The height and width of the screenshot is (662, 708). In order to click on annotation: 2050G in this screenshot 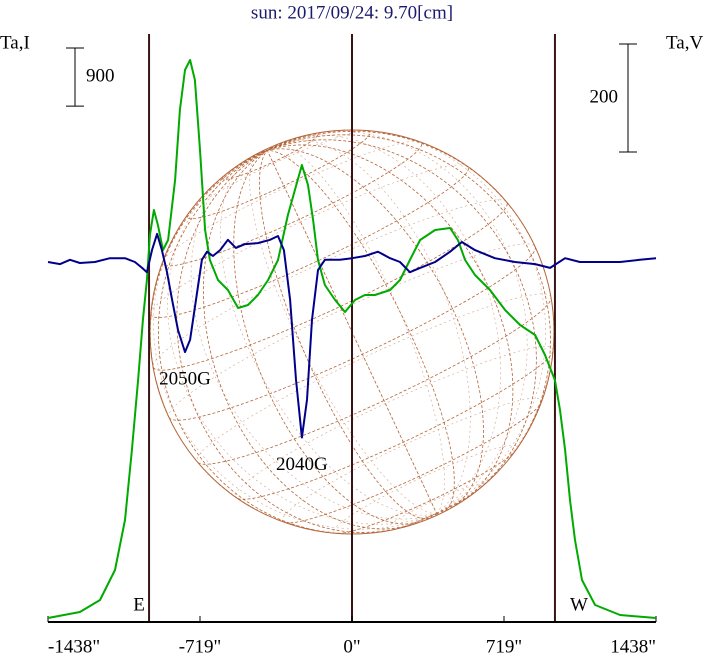, I will do `click(185, 379)`.